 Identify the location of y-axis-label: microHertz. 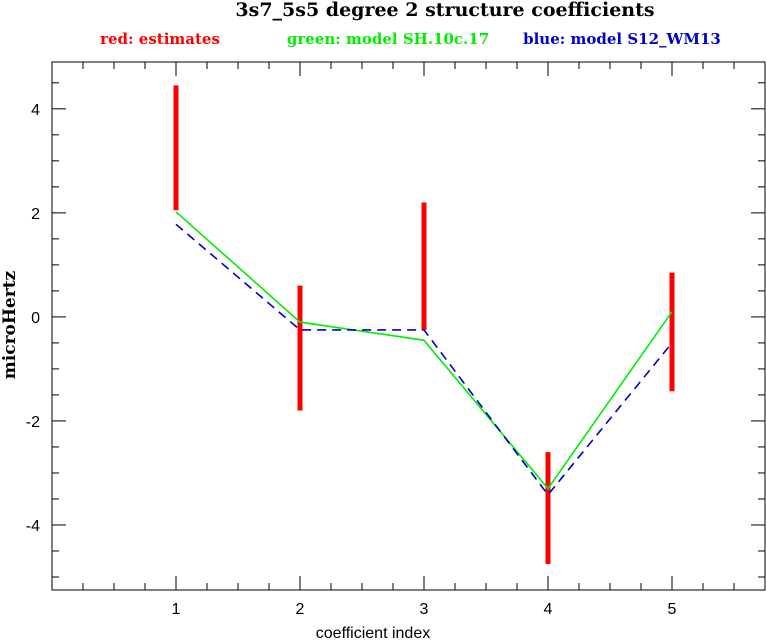
(10, 324).